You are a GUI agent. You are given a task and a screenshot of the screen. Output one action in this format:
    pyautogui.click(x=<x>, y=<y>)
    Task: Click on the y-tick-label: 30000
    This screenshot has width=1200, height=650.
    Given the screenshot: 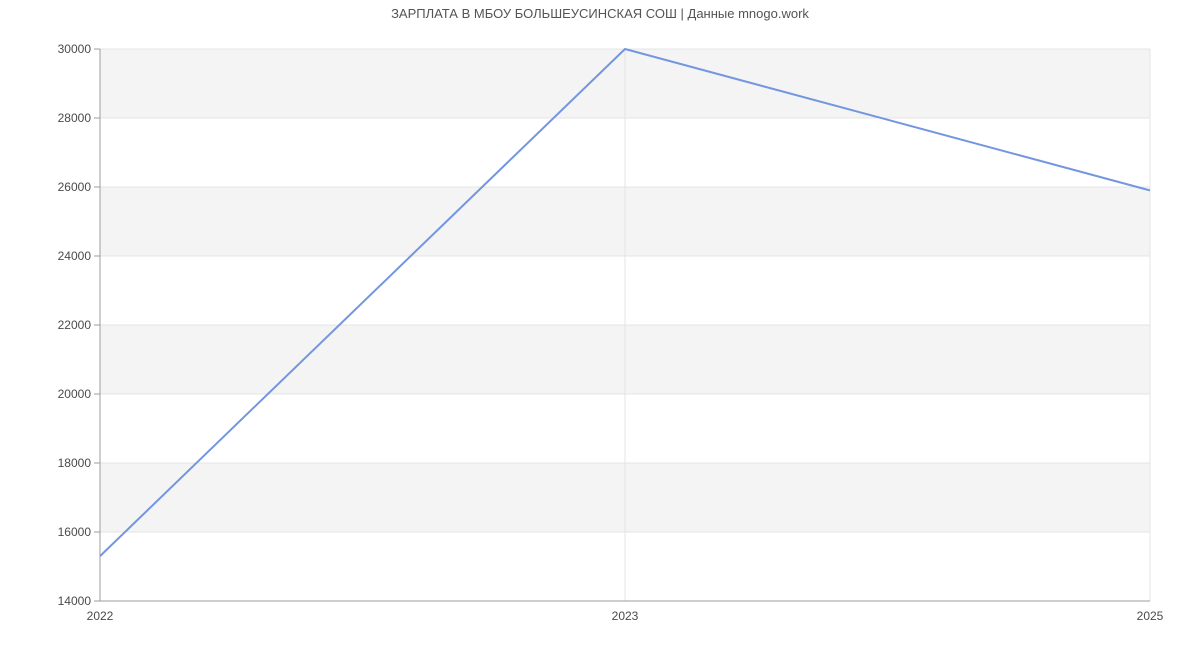 What is the action you would take?
    pyautogui.click(x=75, y=49)
    